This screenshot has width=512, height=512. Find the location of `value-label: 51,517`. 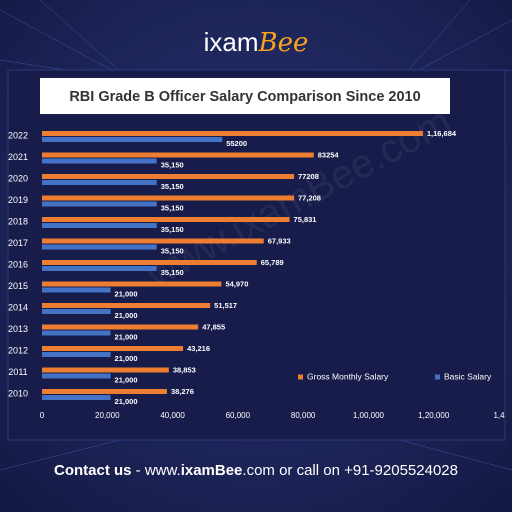

value-label: 51,517 is located at coordinates (225, 305).